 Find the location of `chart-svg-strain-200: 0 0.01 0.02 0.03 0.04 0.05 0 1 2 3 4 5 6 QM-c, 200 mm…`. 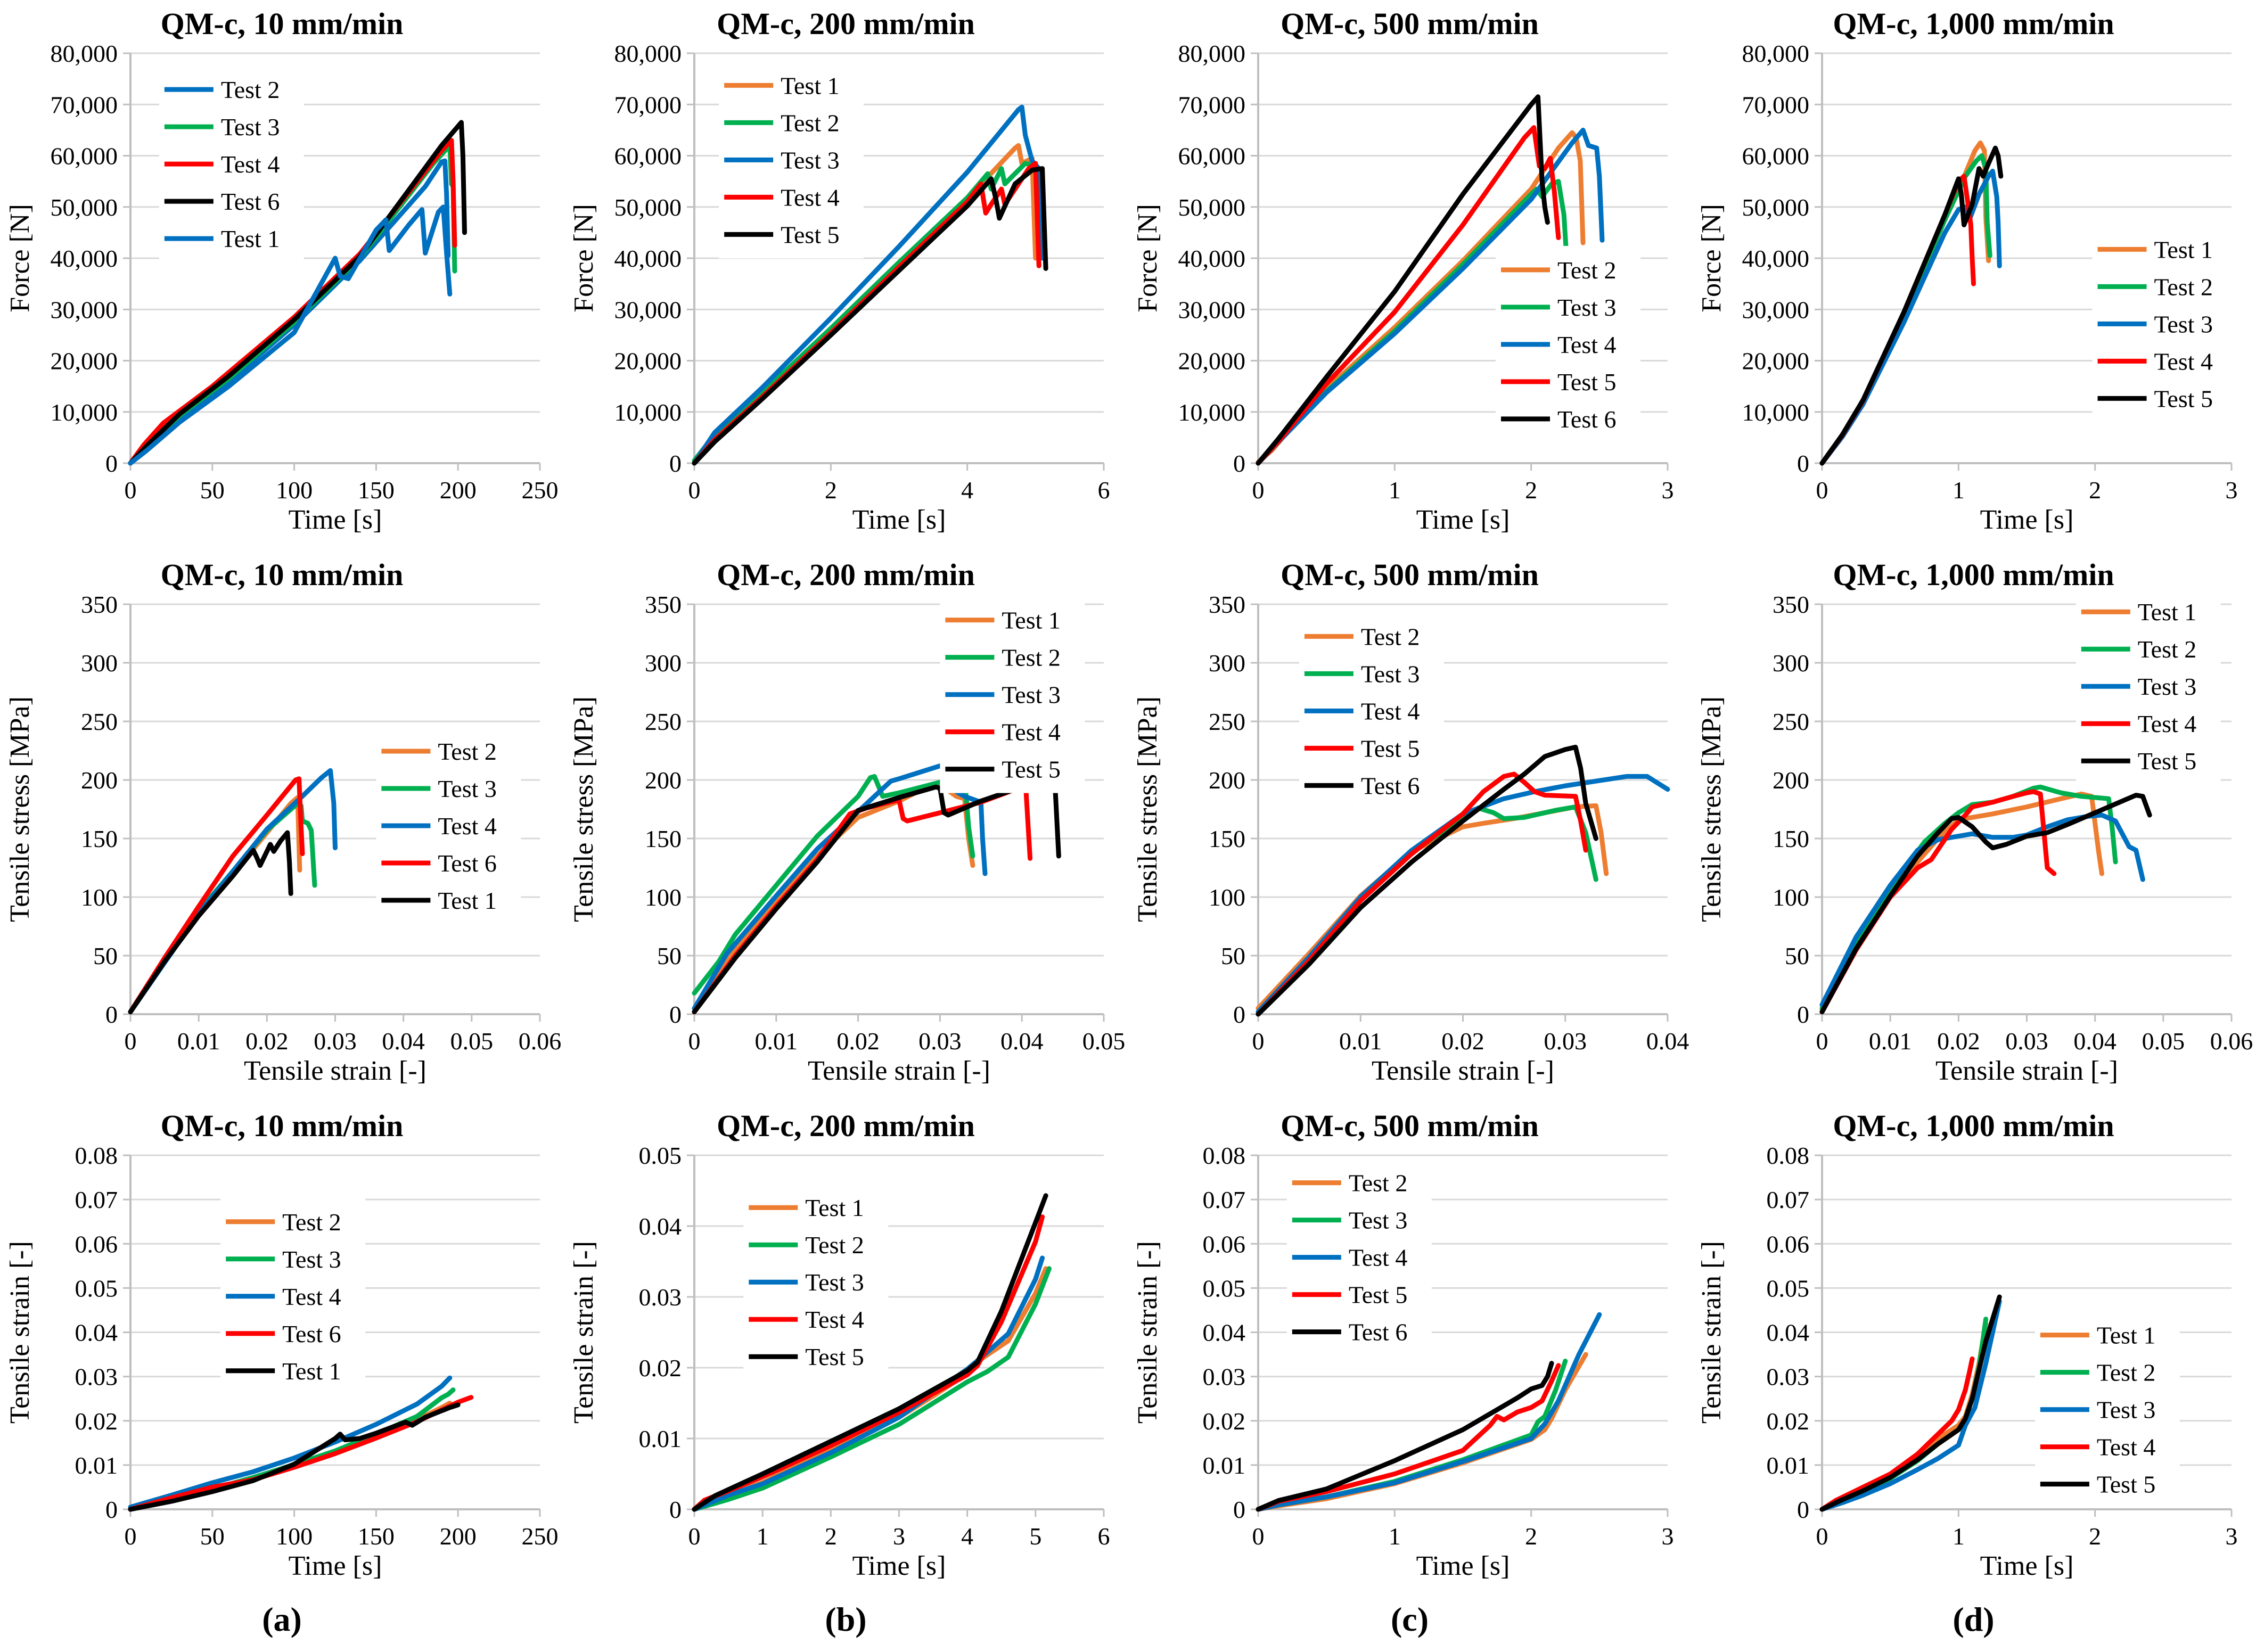

chart-svg-strain-200: 0 0.01 0.02 0.03 0.04 0.05 0 1 2 3 4 5 6 QM-c, 200 mm… is located at coordinates (839, 1344).